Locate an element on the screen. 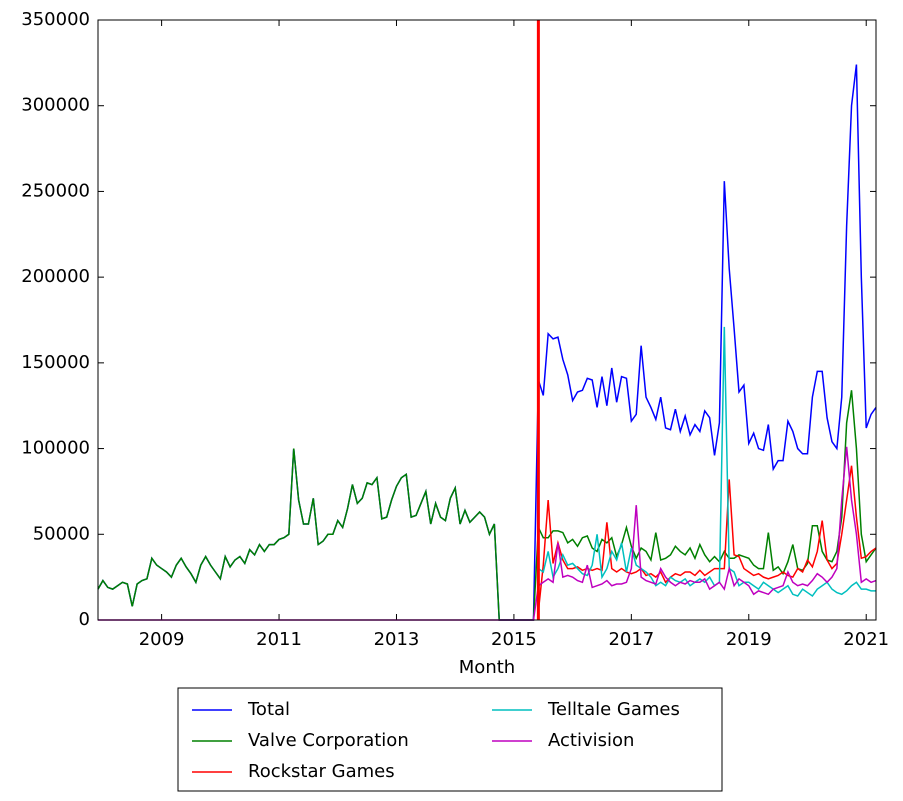  y-tick-label: 0 is located at coordinates (84, 619).